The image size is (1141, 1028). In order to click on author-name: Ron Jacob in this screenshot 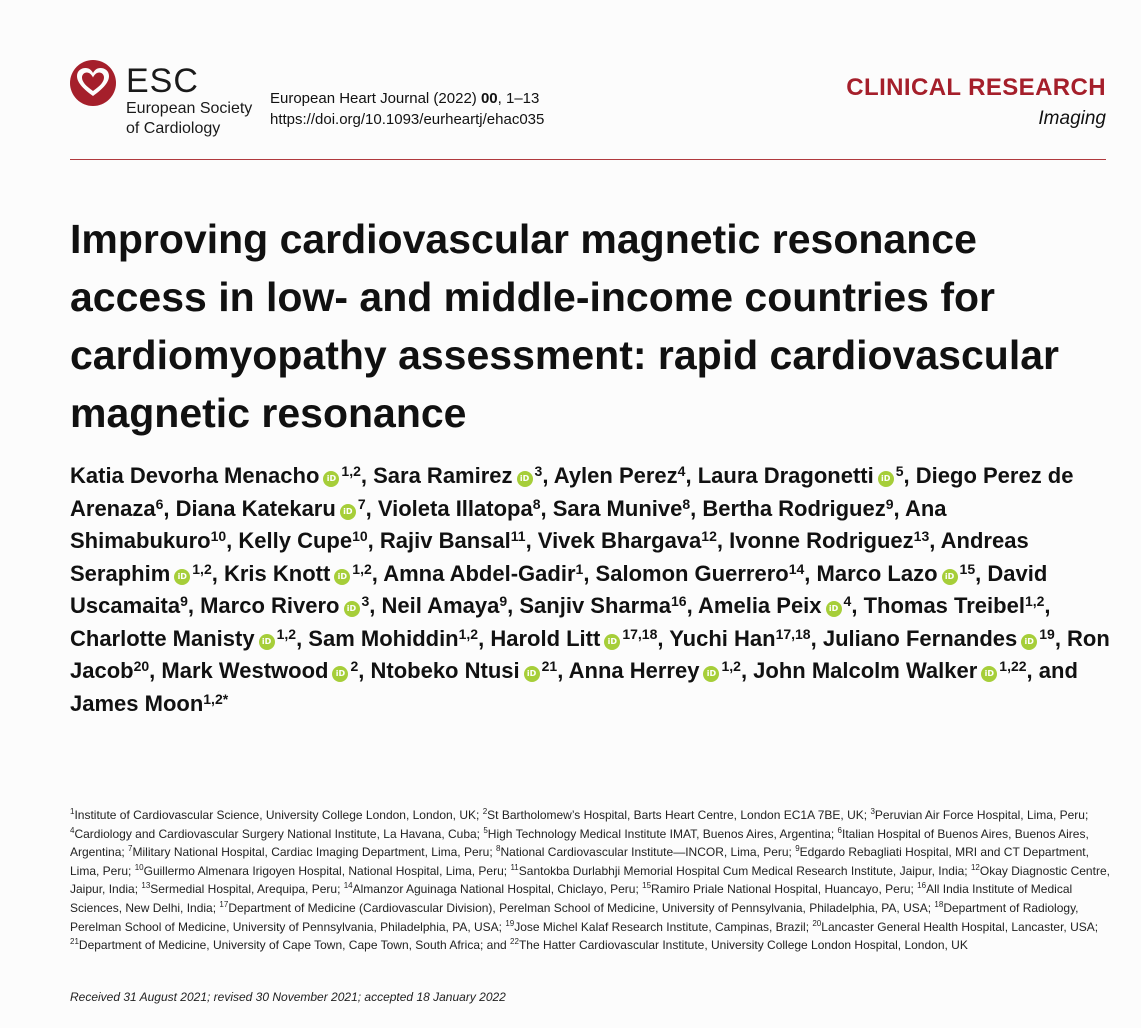, I will do `click(590, 654)`.